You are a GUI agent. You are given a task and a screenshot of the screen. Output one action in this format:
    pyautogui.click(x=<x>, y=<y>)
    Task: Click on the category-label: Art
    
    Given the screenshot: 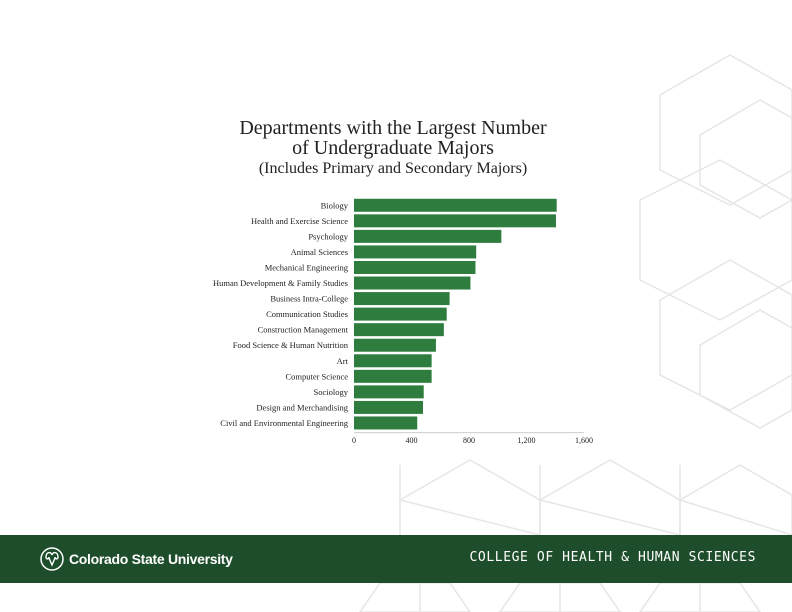 What is the action you would take?
    pyautogui.click(x=343, y=361)
    